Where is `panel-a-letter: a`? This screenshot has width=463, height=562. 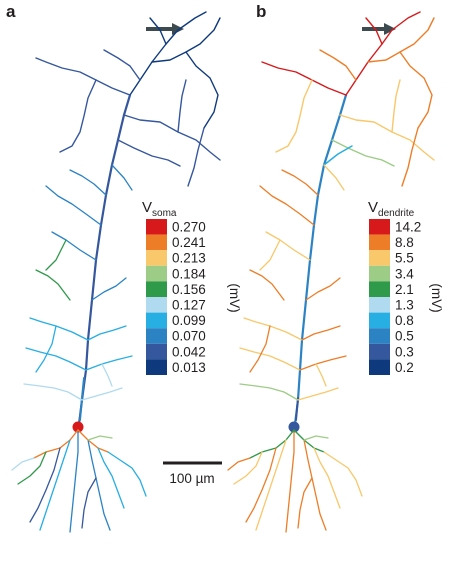
panel-a-letter: a is located at coordinates (11, 11).